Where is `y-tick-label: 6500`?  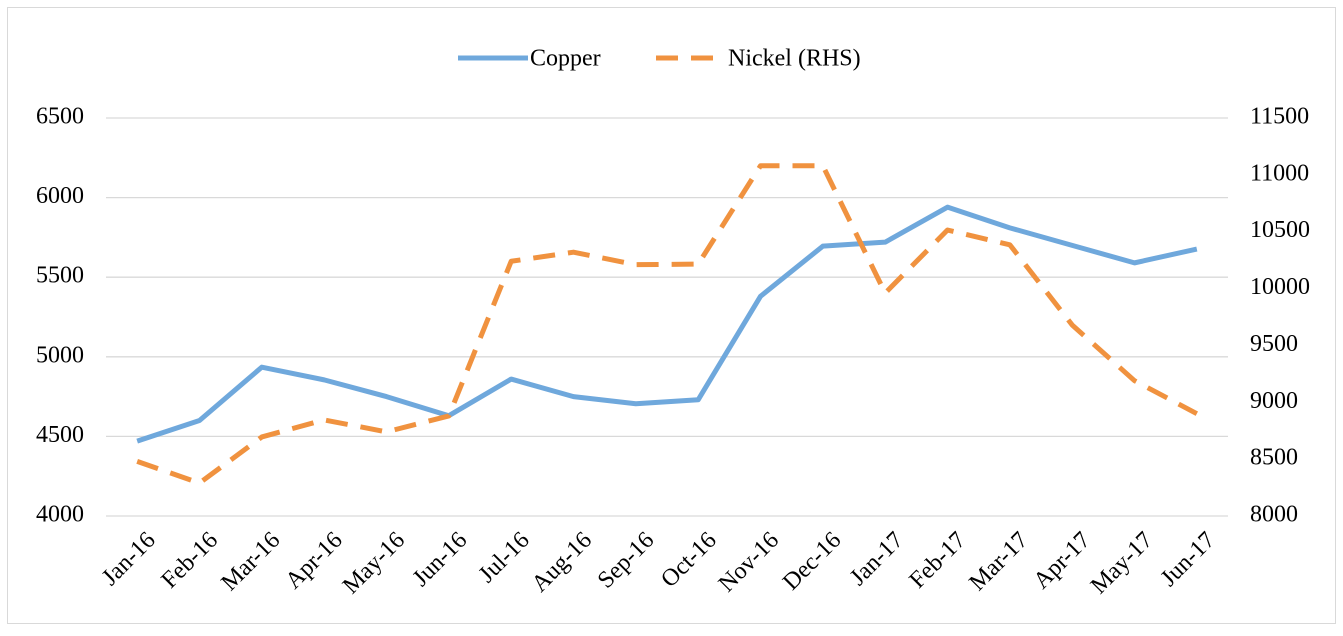
y-tick-label: 6500 is located at coordinates (60, 117).